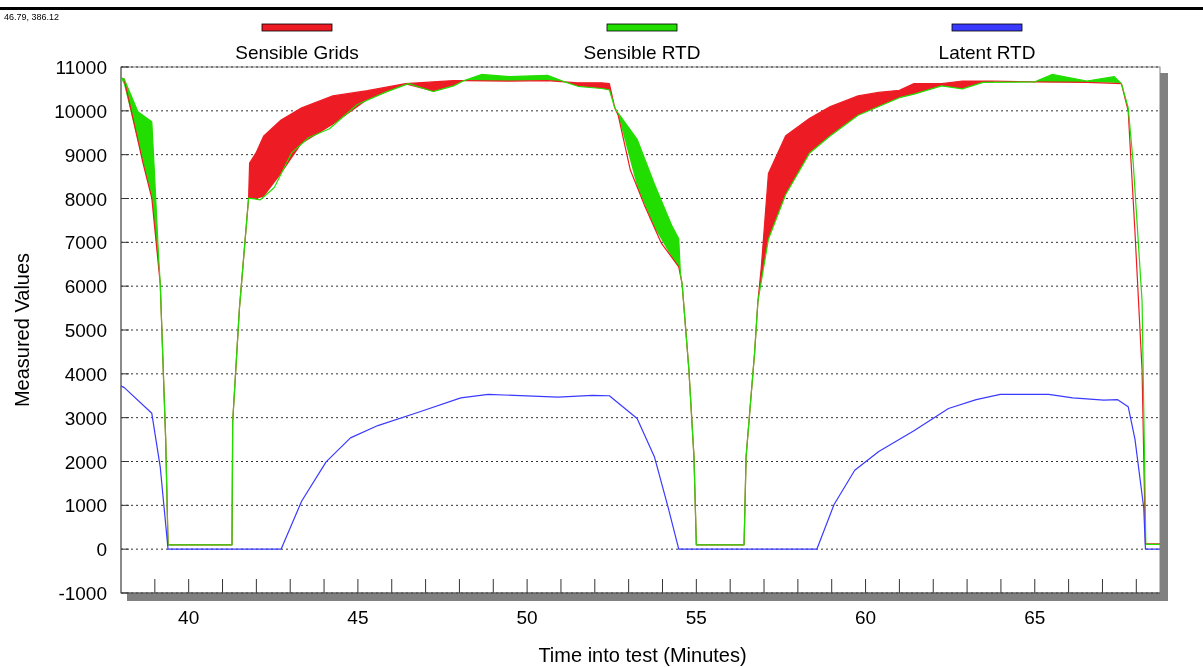 This screenshot has width=1203, height=667. Describe the element at coordinates (189, 617) in the screenshot. I see `x-tick-label: 40` at that location.